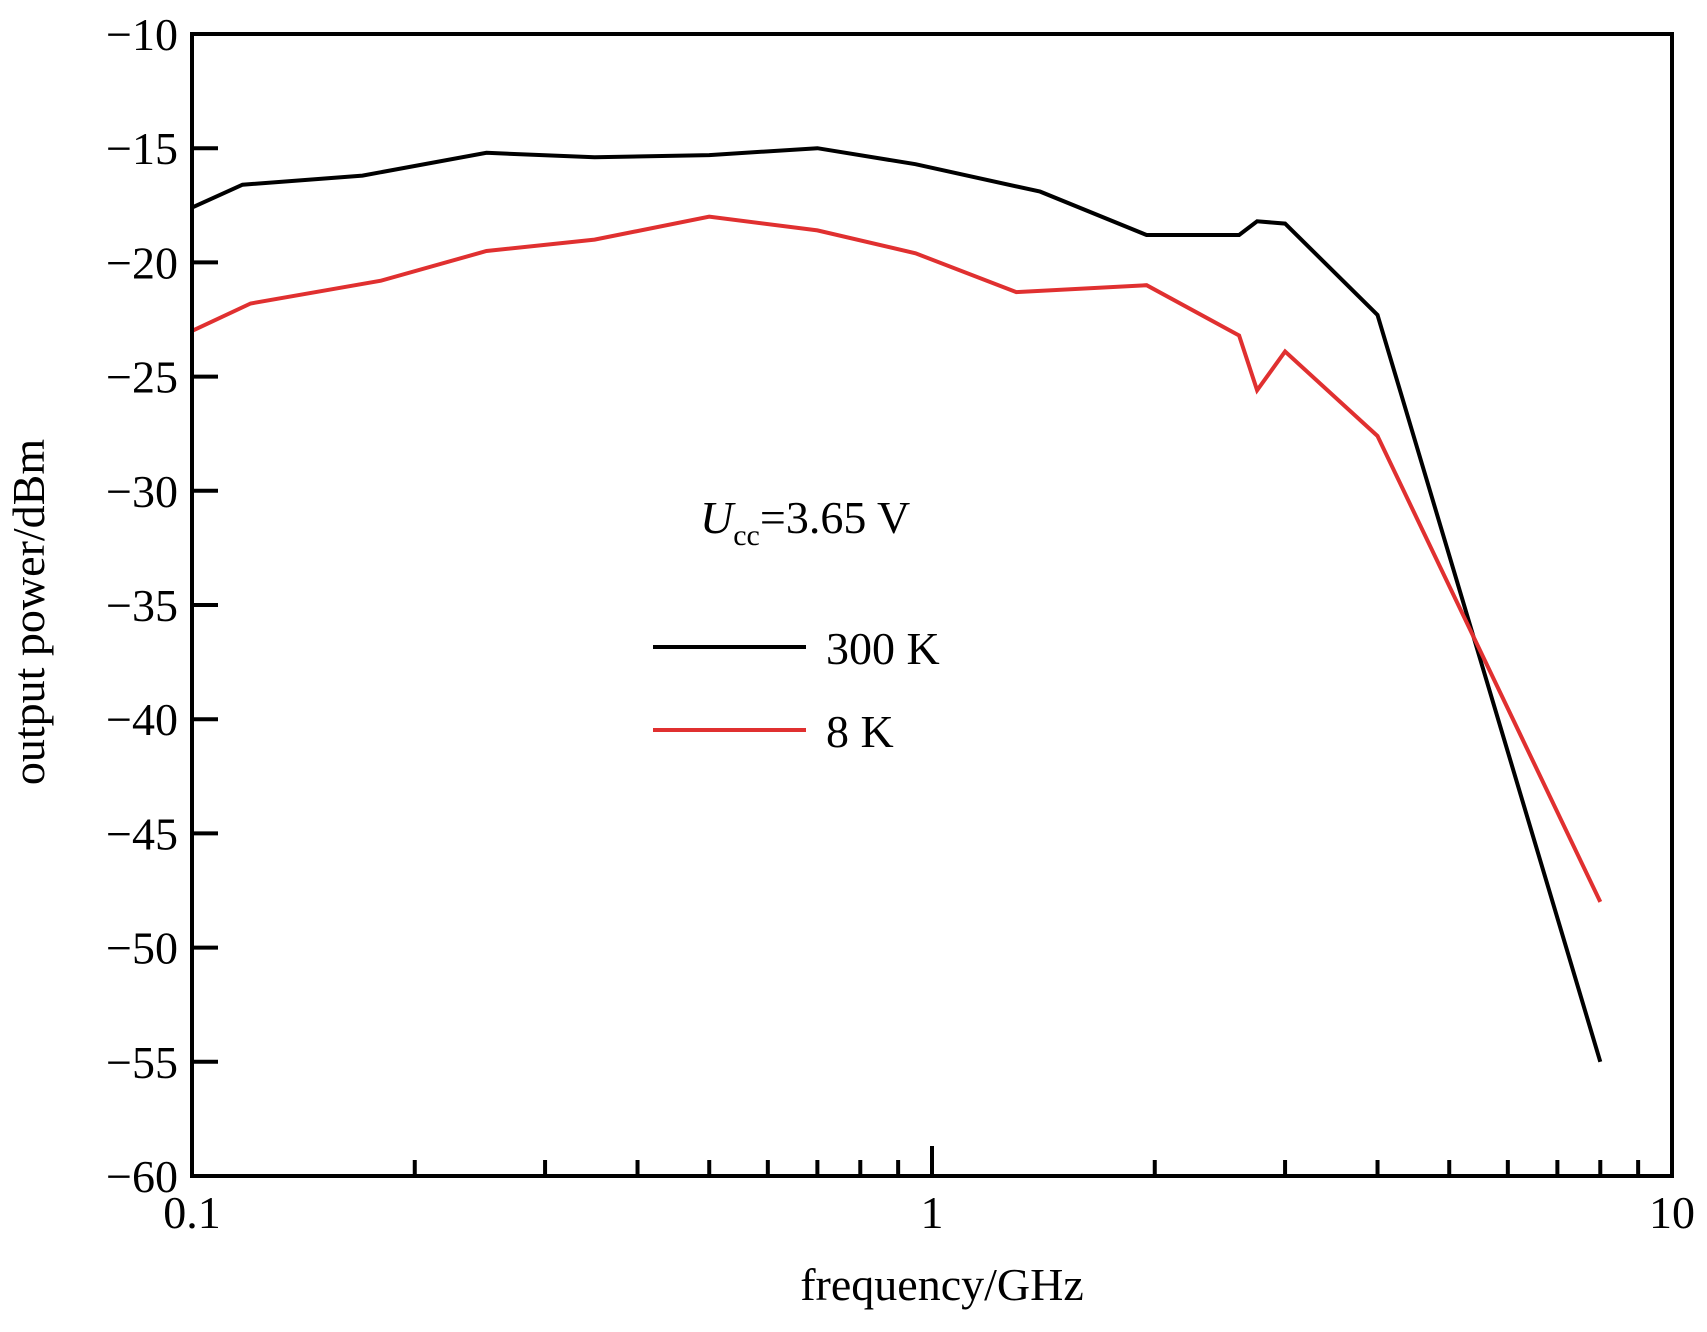  What do you see at coordinates (142, 719) in the screenshot?
I see `y-tick-label: −40` at bounding box center [142, 719].